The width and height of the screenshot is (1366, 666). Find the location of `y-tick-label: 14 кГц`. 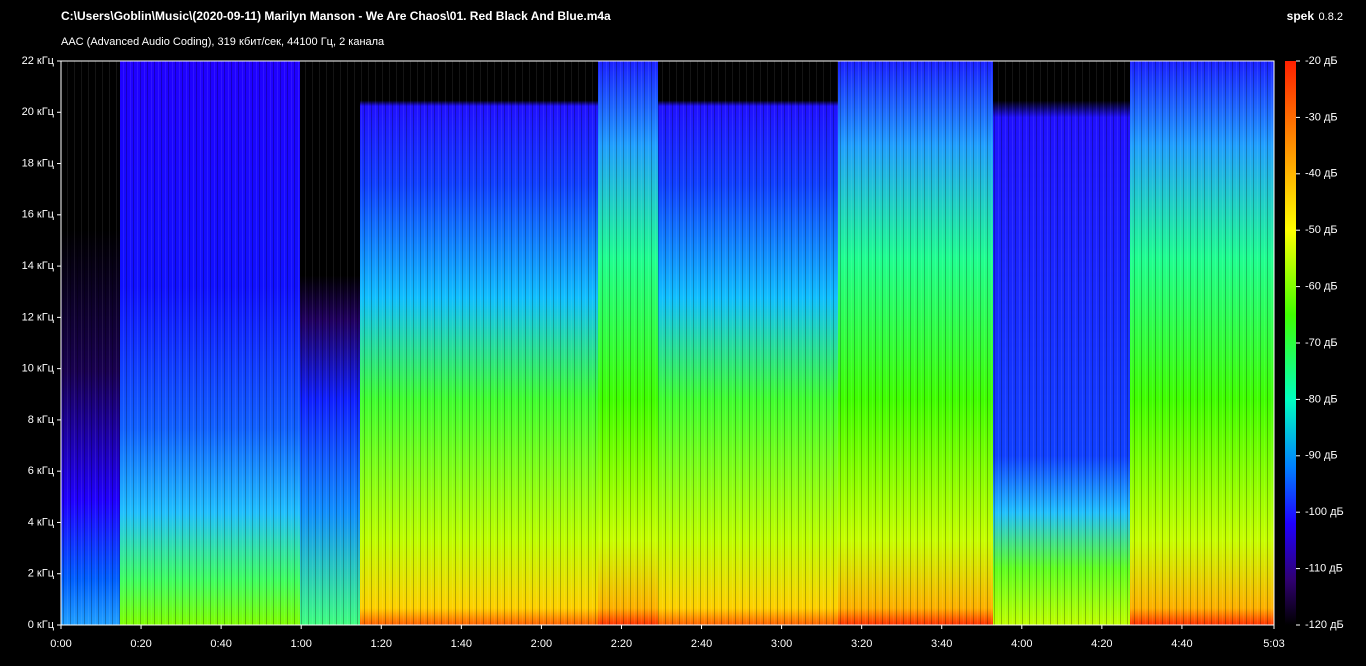

y-tick-label: 14 кГц is located at coordinates (38, 266).